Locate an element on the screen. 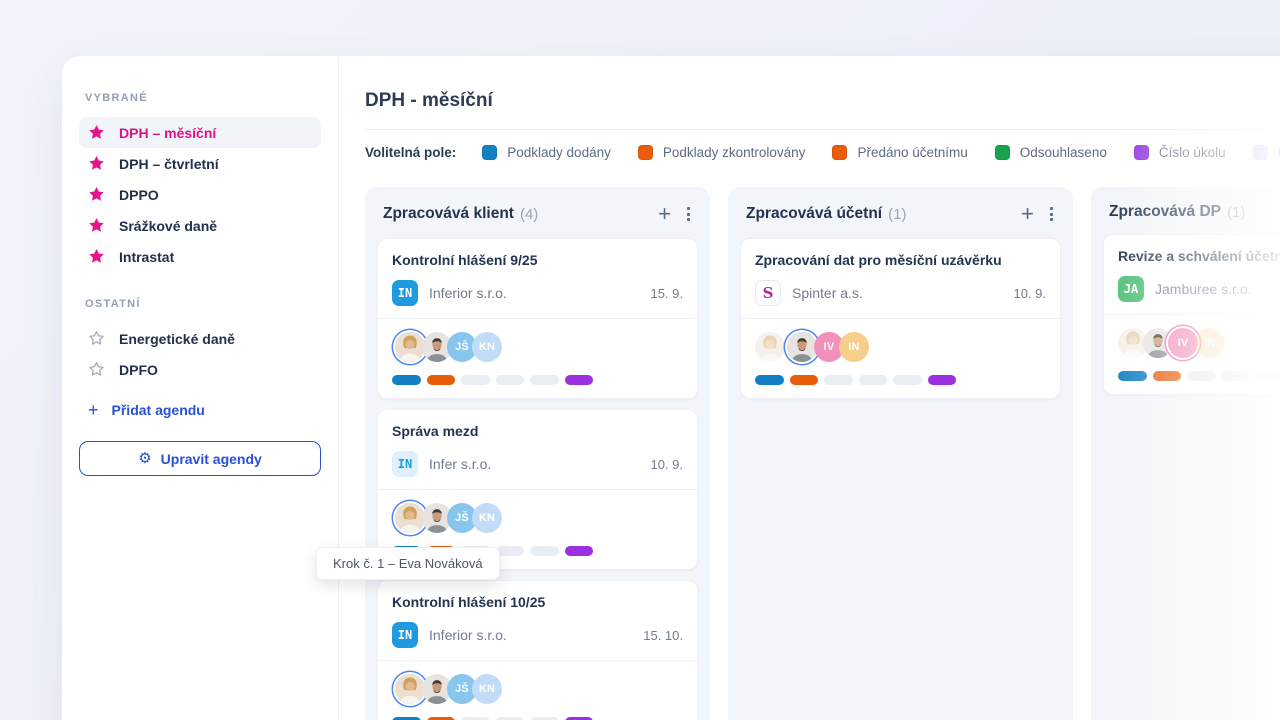  add-agenda-link: + Přidat agendu is located at coordinates (200, 410).